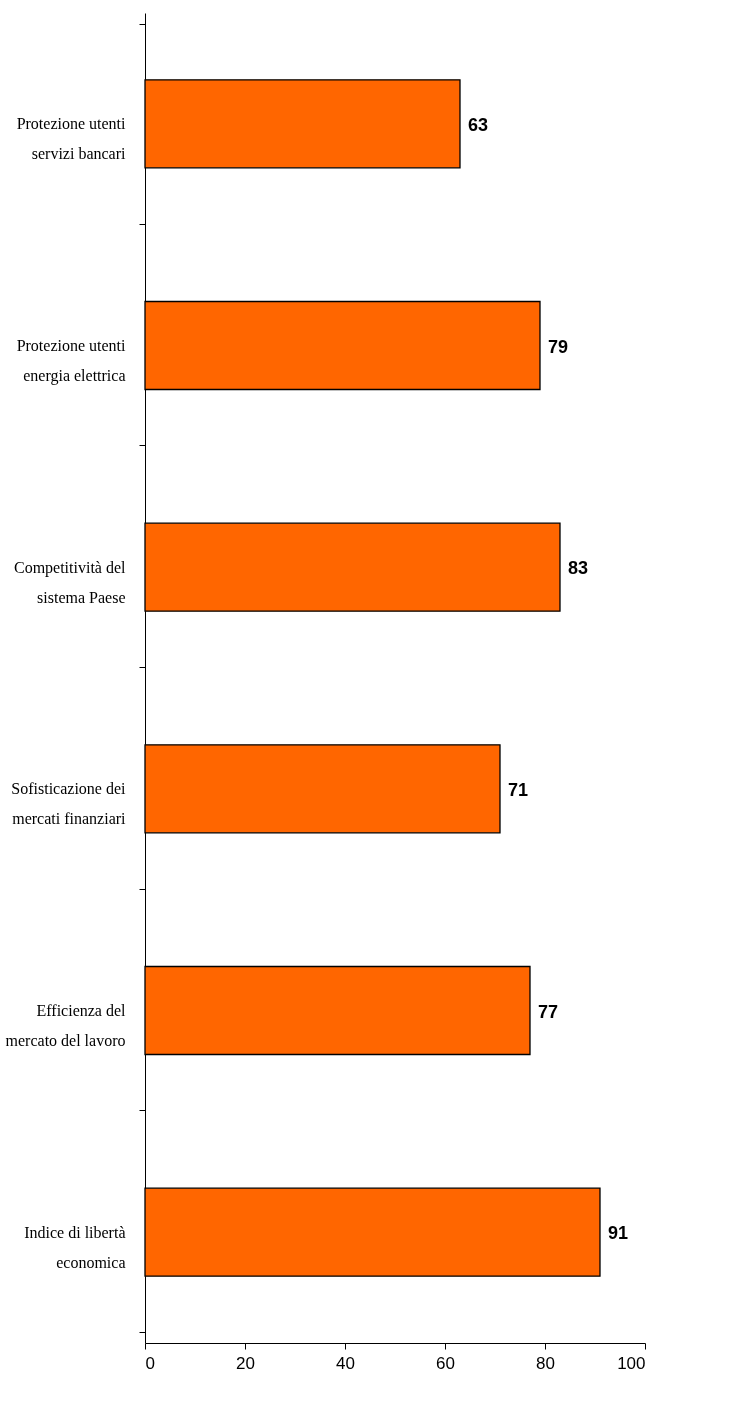  What do you see at coordinates (478, 124) in the screenshot?
I see `data-label: 63` at bounding box center [478, 124].